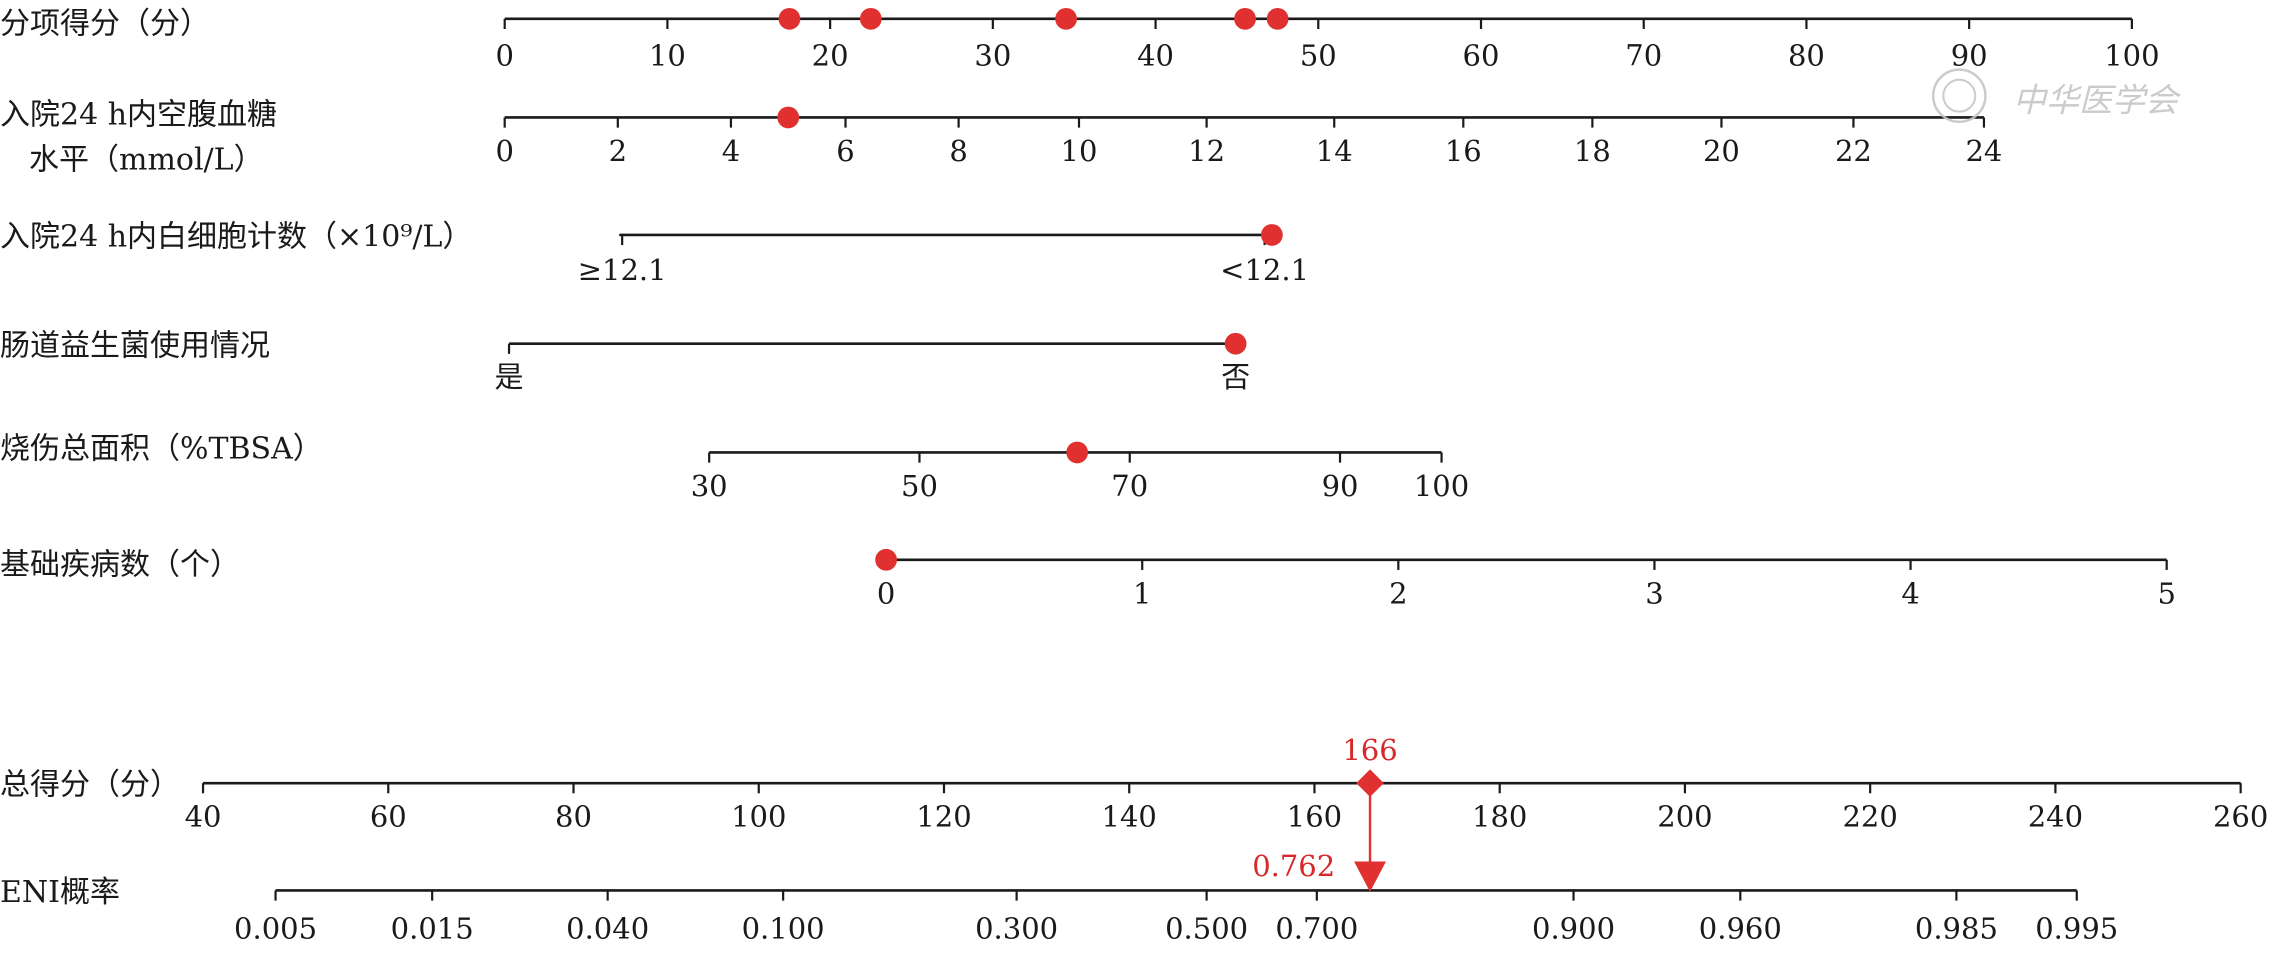  Describe the element at coordinates (734, 467) in the screenshot. I see `row-tbsa: 烧伤总面积（%TBSA） 30 50 70 90 100` at that location.